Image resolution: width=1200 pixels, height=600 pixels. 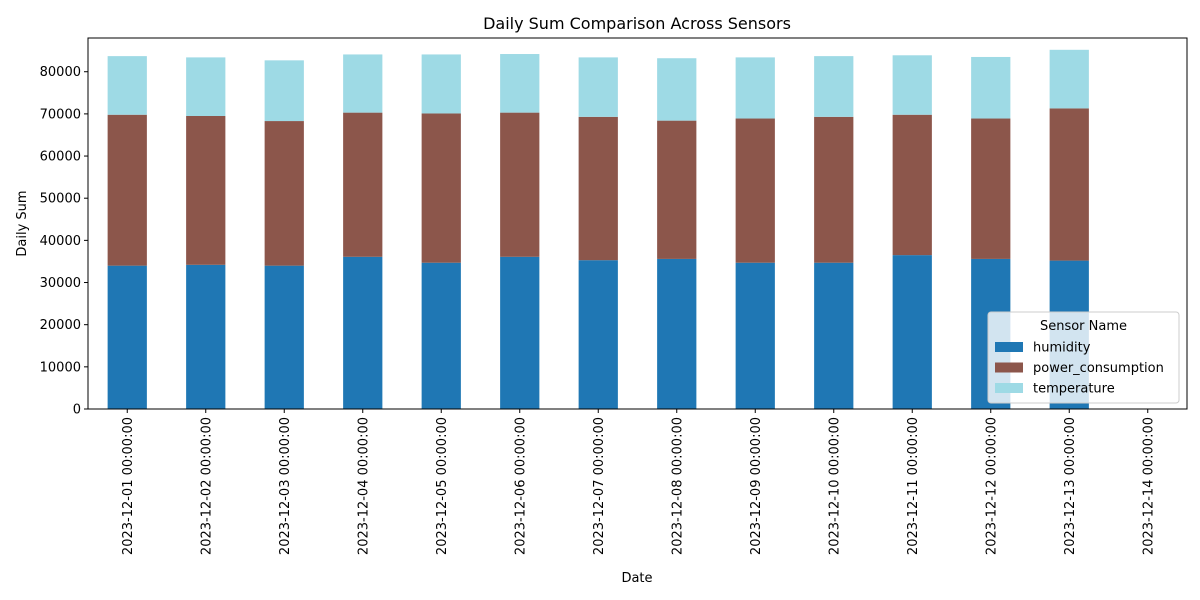 I want to click on x-tick-label: 2023-12-12 00:00:00, so click(x=991, y=486).